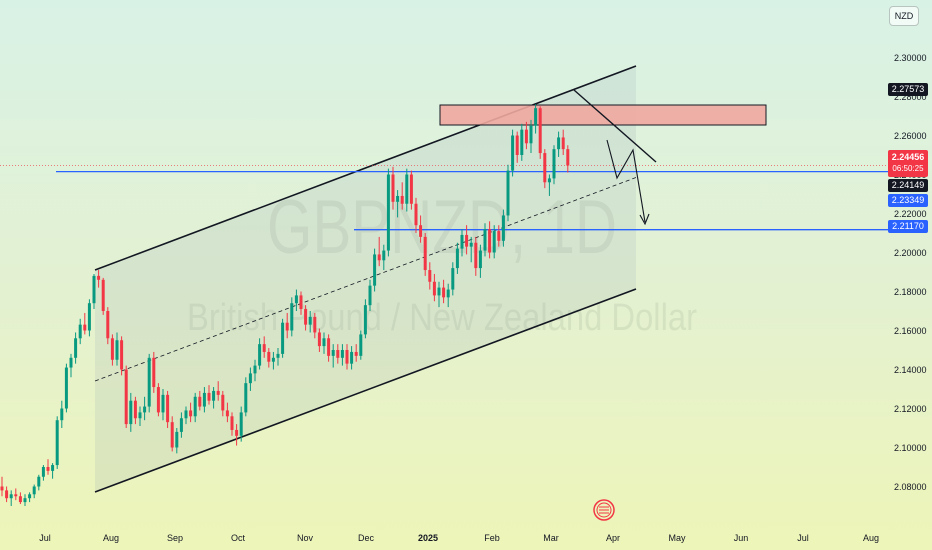  I want to click on watermark-name: British Pound / New Zealand Dollar, so click(442, 318).